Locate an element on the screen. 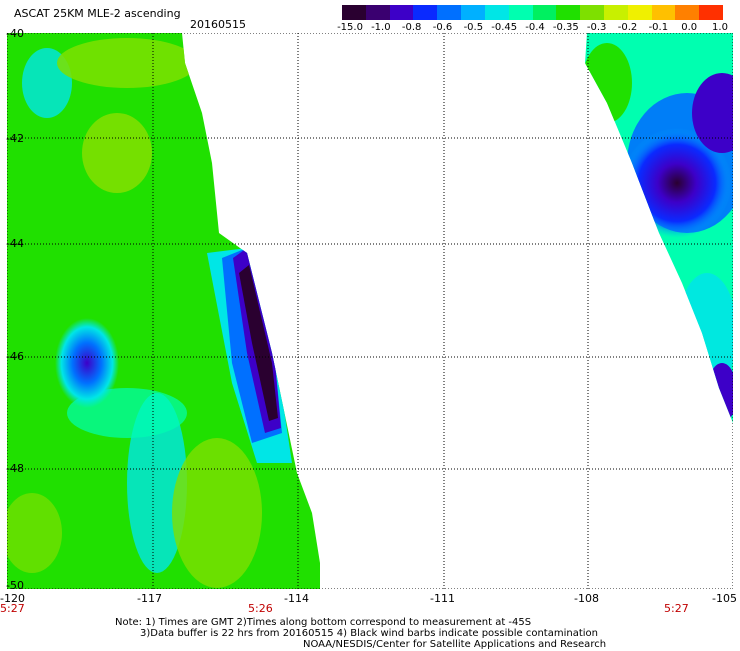 This screenshot has width=740, height=651. color-scale-tick-label: -0.6 is located at coordinates (443, 27).